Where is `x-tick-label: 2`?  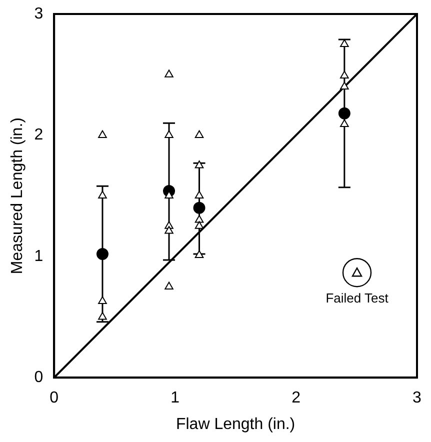 x-tick-label: 2 is located at coordinates (296, 398).